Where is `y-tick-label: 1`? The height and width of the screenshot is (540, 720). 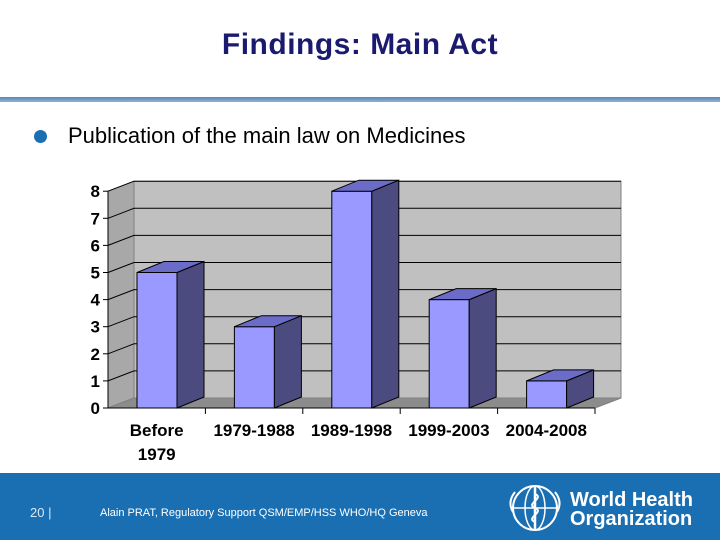 y-tick-label: 1 is located at coordinates (95, 381).